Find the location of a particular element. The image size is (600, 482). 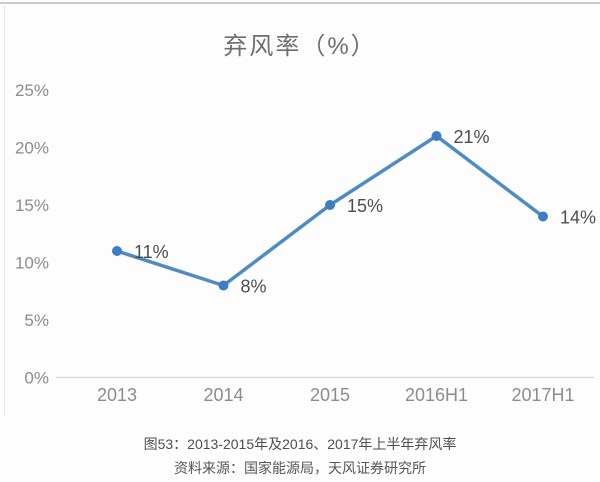

y-tick-label: 20% is located at coordinates (32, 148).